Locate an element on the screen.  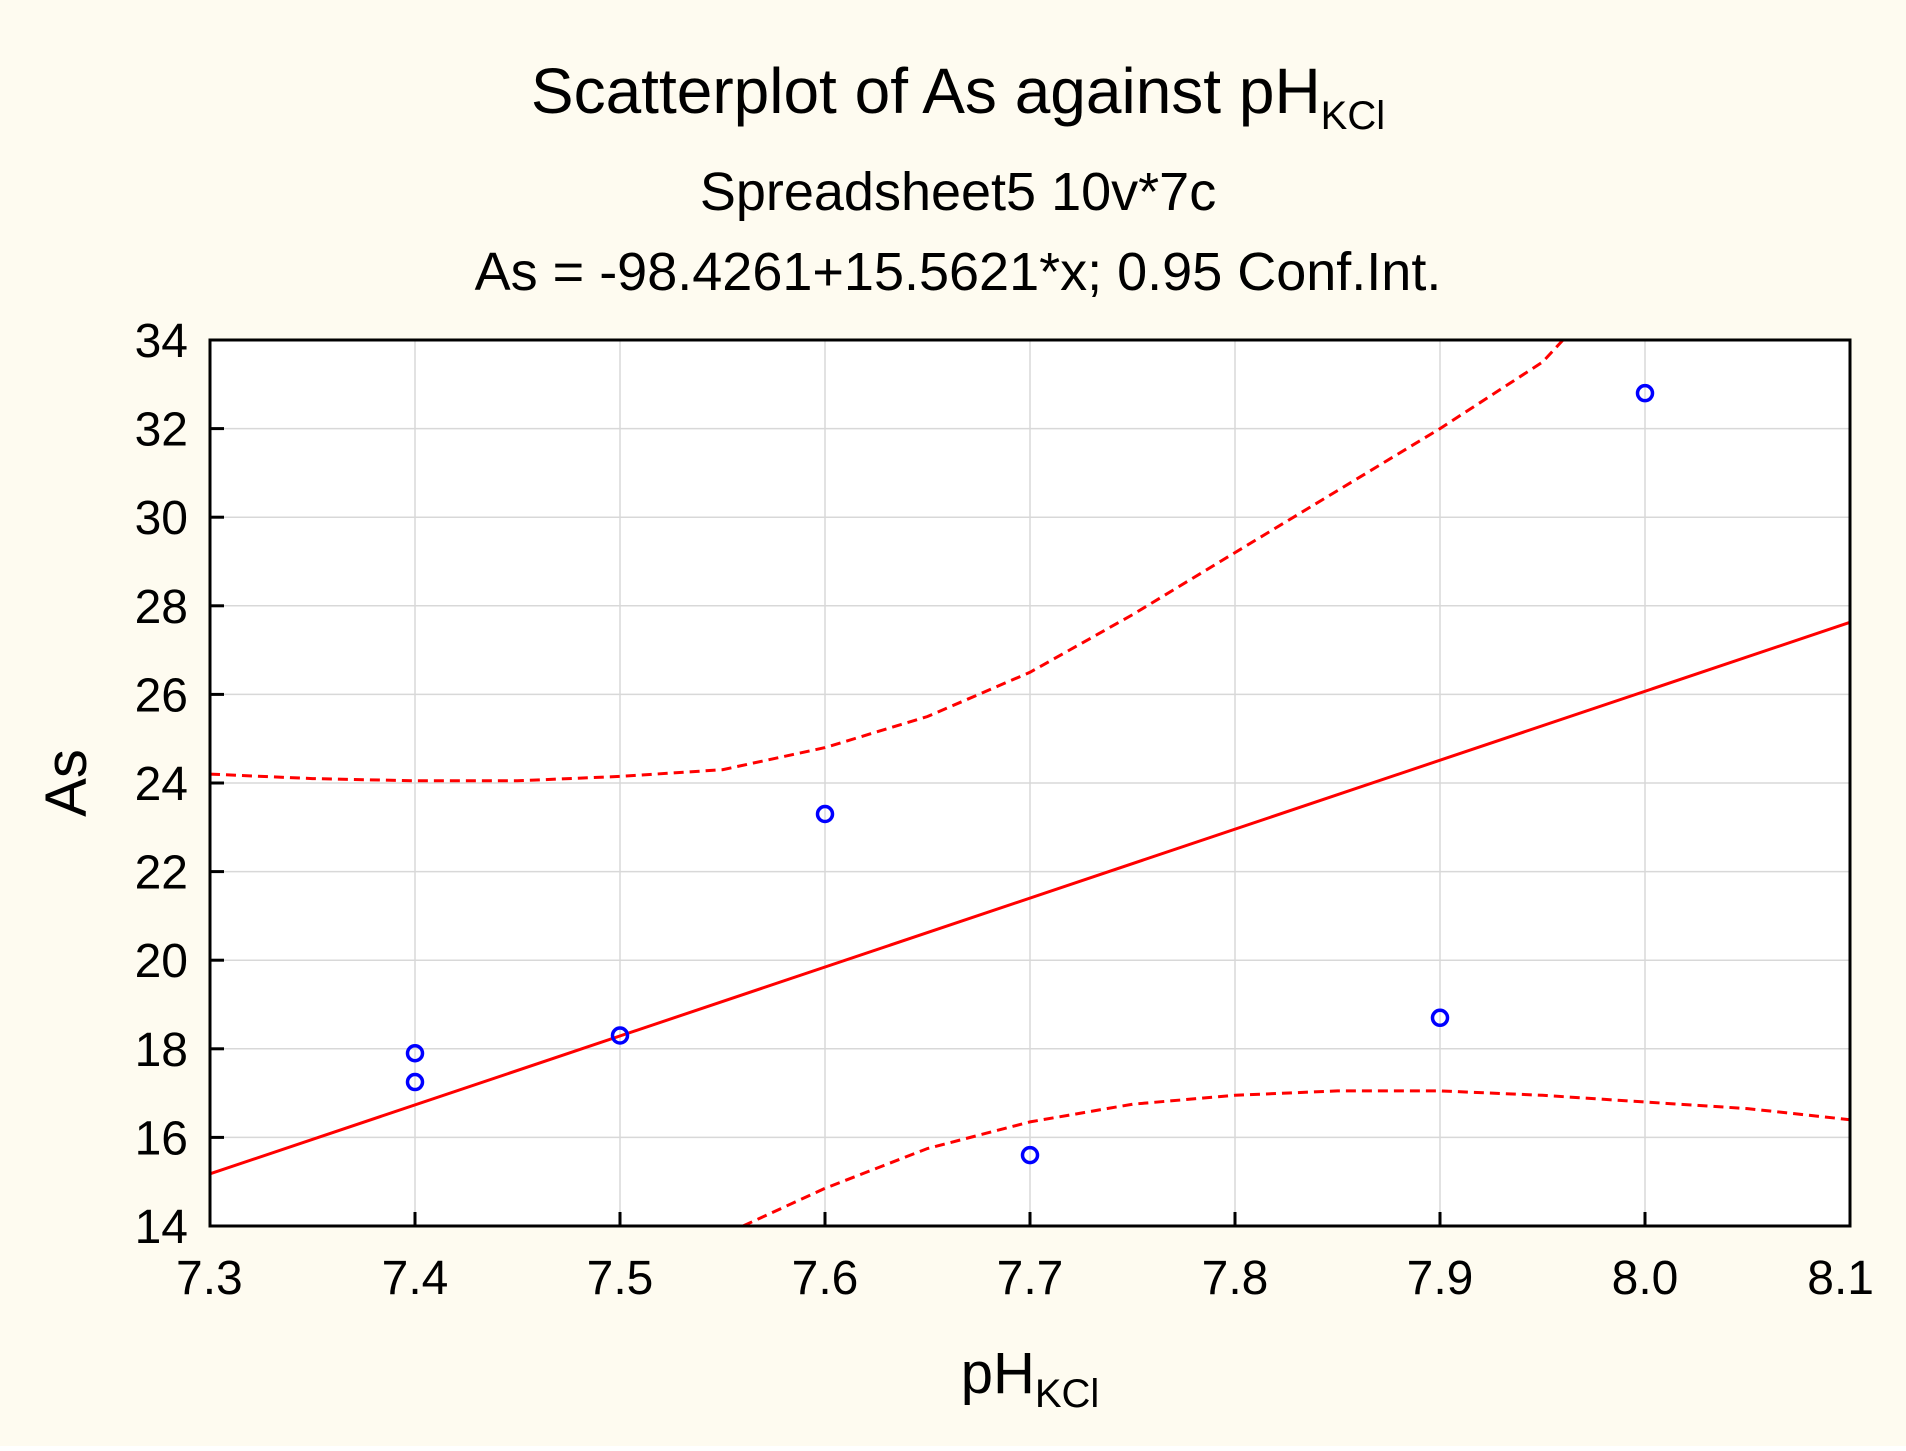
x-axis-label-subscript: KCl is located at coordinates (1067, 1394).